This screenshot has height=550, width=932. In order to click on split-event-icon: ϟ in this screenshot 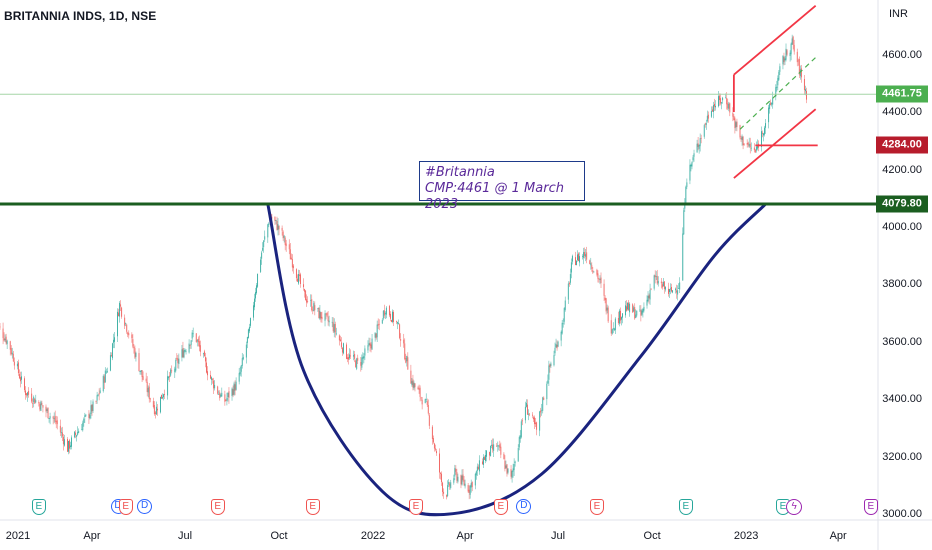, I will do `click(794, 507)`.